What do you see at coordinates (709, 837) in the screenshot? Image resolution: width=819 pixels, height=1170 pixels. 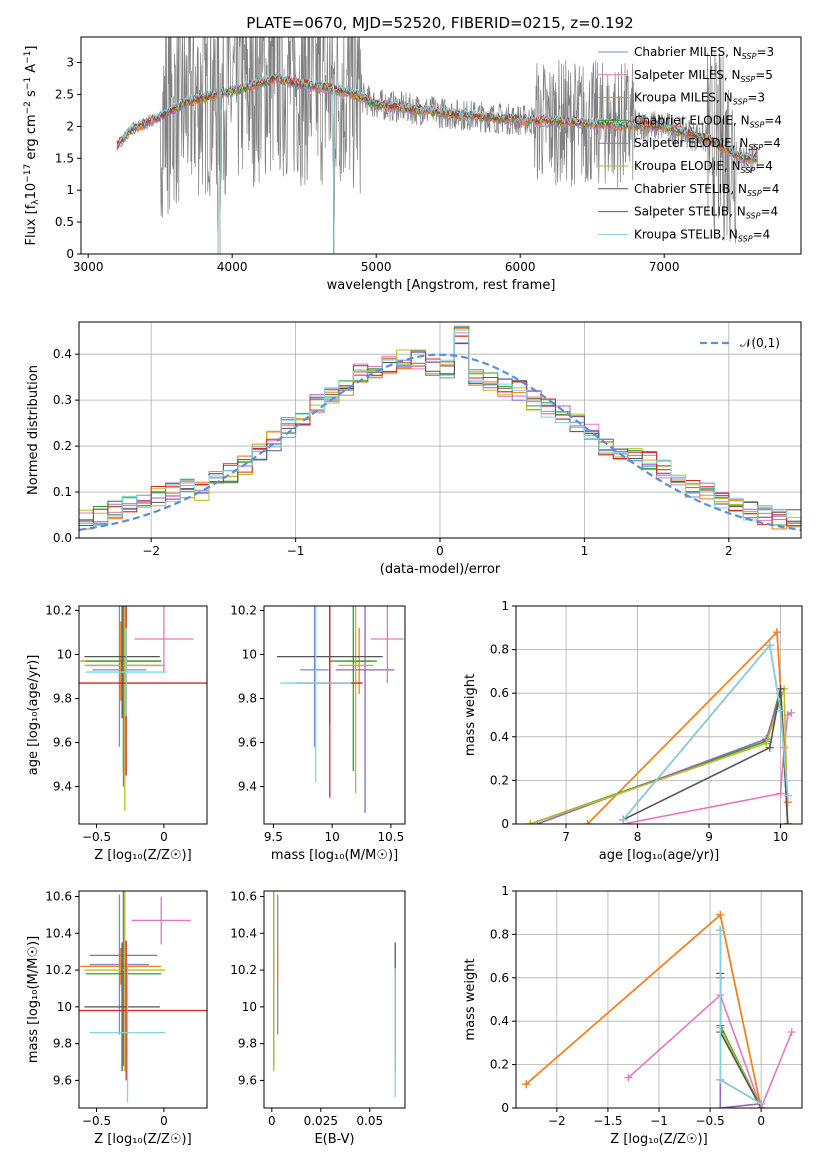 I see `x-tick-label: 9` at bounding box center [709, 837].